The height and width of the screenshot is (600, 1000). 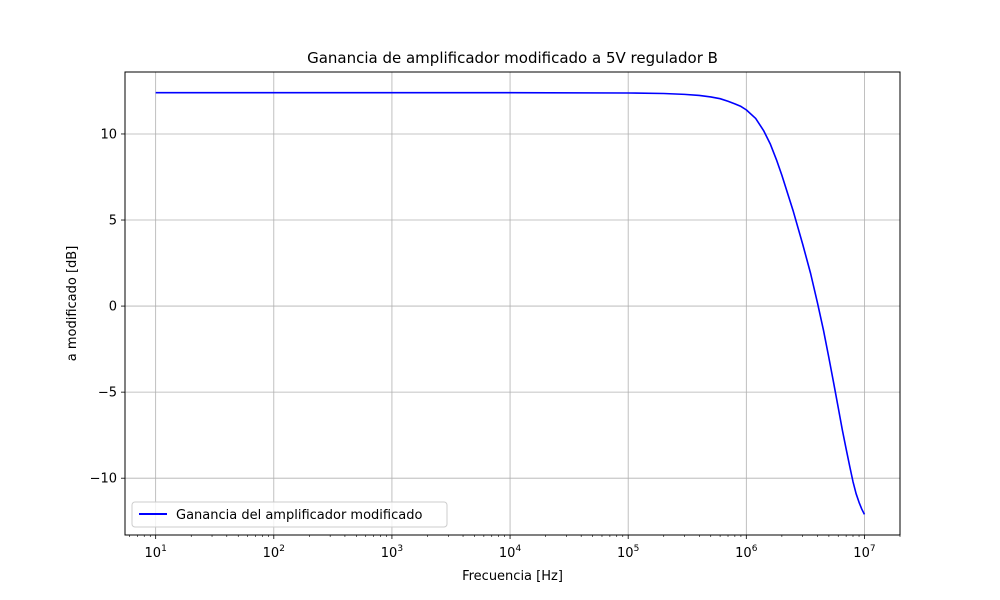 I want to click on y-tick-label: −10, so click(x=103, y=479).